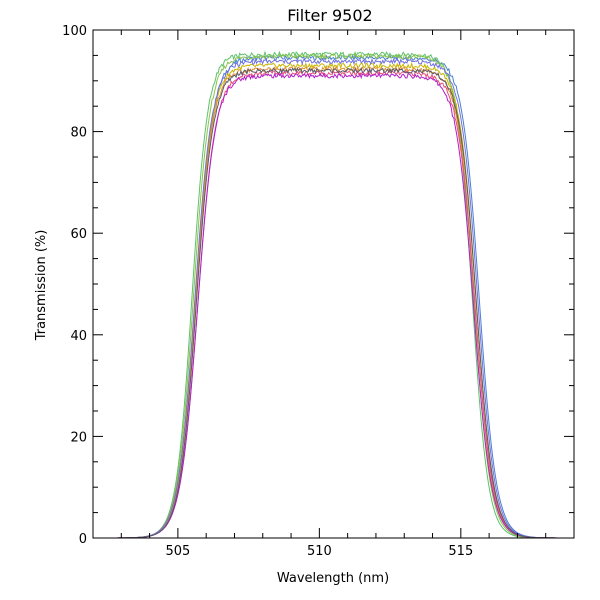  Describe the element at coordinates (83, 539) in the screenshot. I see `y-tick-label: 0` at that location.